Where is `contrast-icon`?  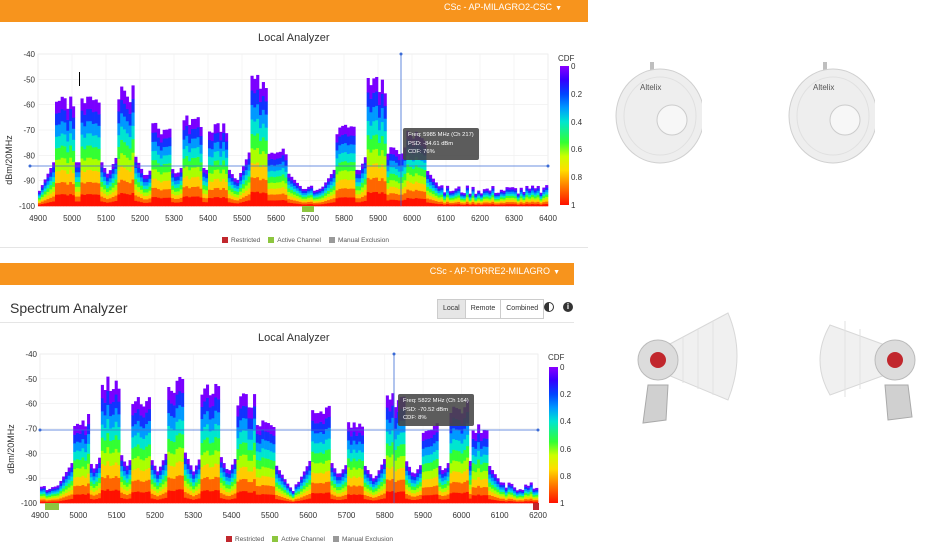 contrast-icon is located at coordinates (549, 307).